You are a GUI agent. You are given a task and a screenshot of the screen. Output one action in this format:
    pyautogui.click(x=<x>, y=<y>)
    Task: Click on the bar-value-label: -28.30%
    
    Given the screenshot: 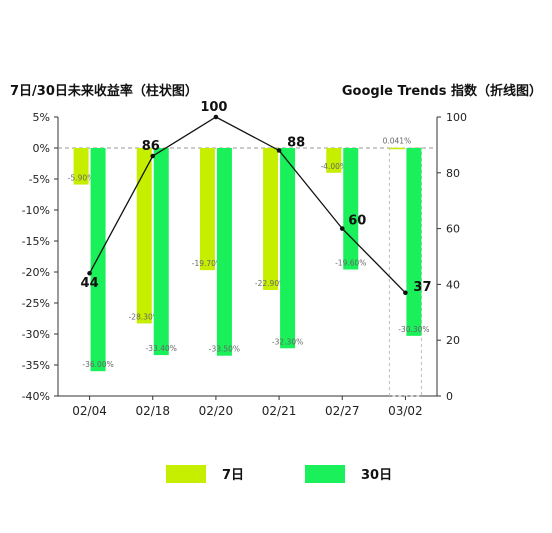 What is the action you would take?
    pyautogui.click(x=144, y=316)
    